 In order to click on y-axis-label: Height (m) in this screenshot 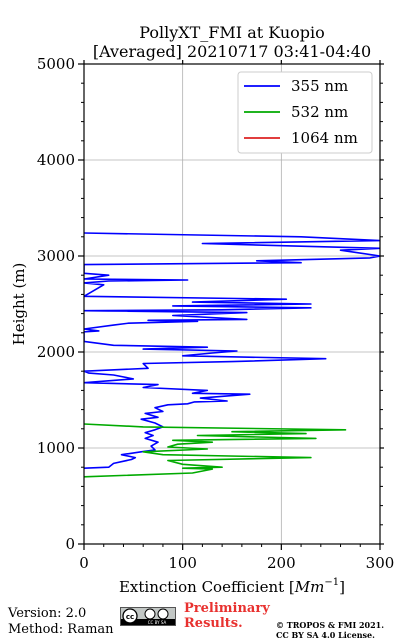, I will do `click(19, 304)`.